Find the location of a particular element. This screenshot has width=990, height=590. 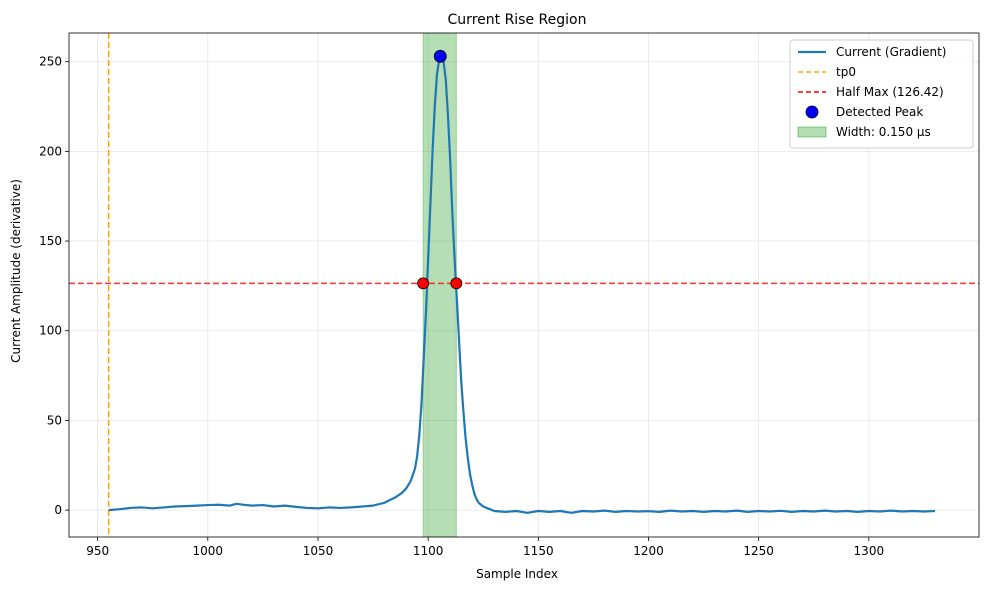

y-tick-label: 250 is located at coordinates (50, 62).